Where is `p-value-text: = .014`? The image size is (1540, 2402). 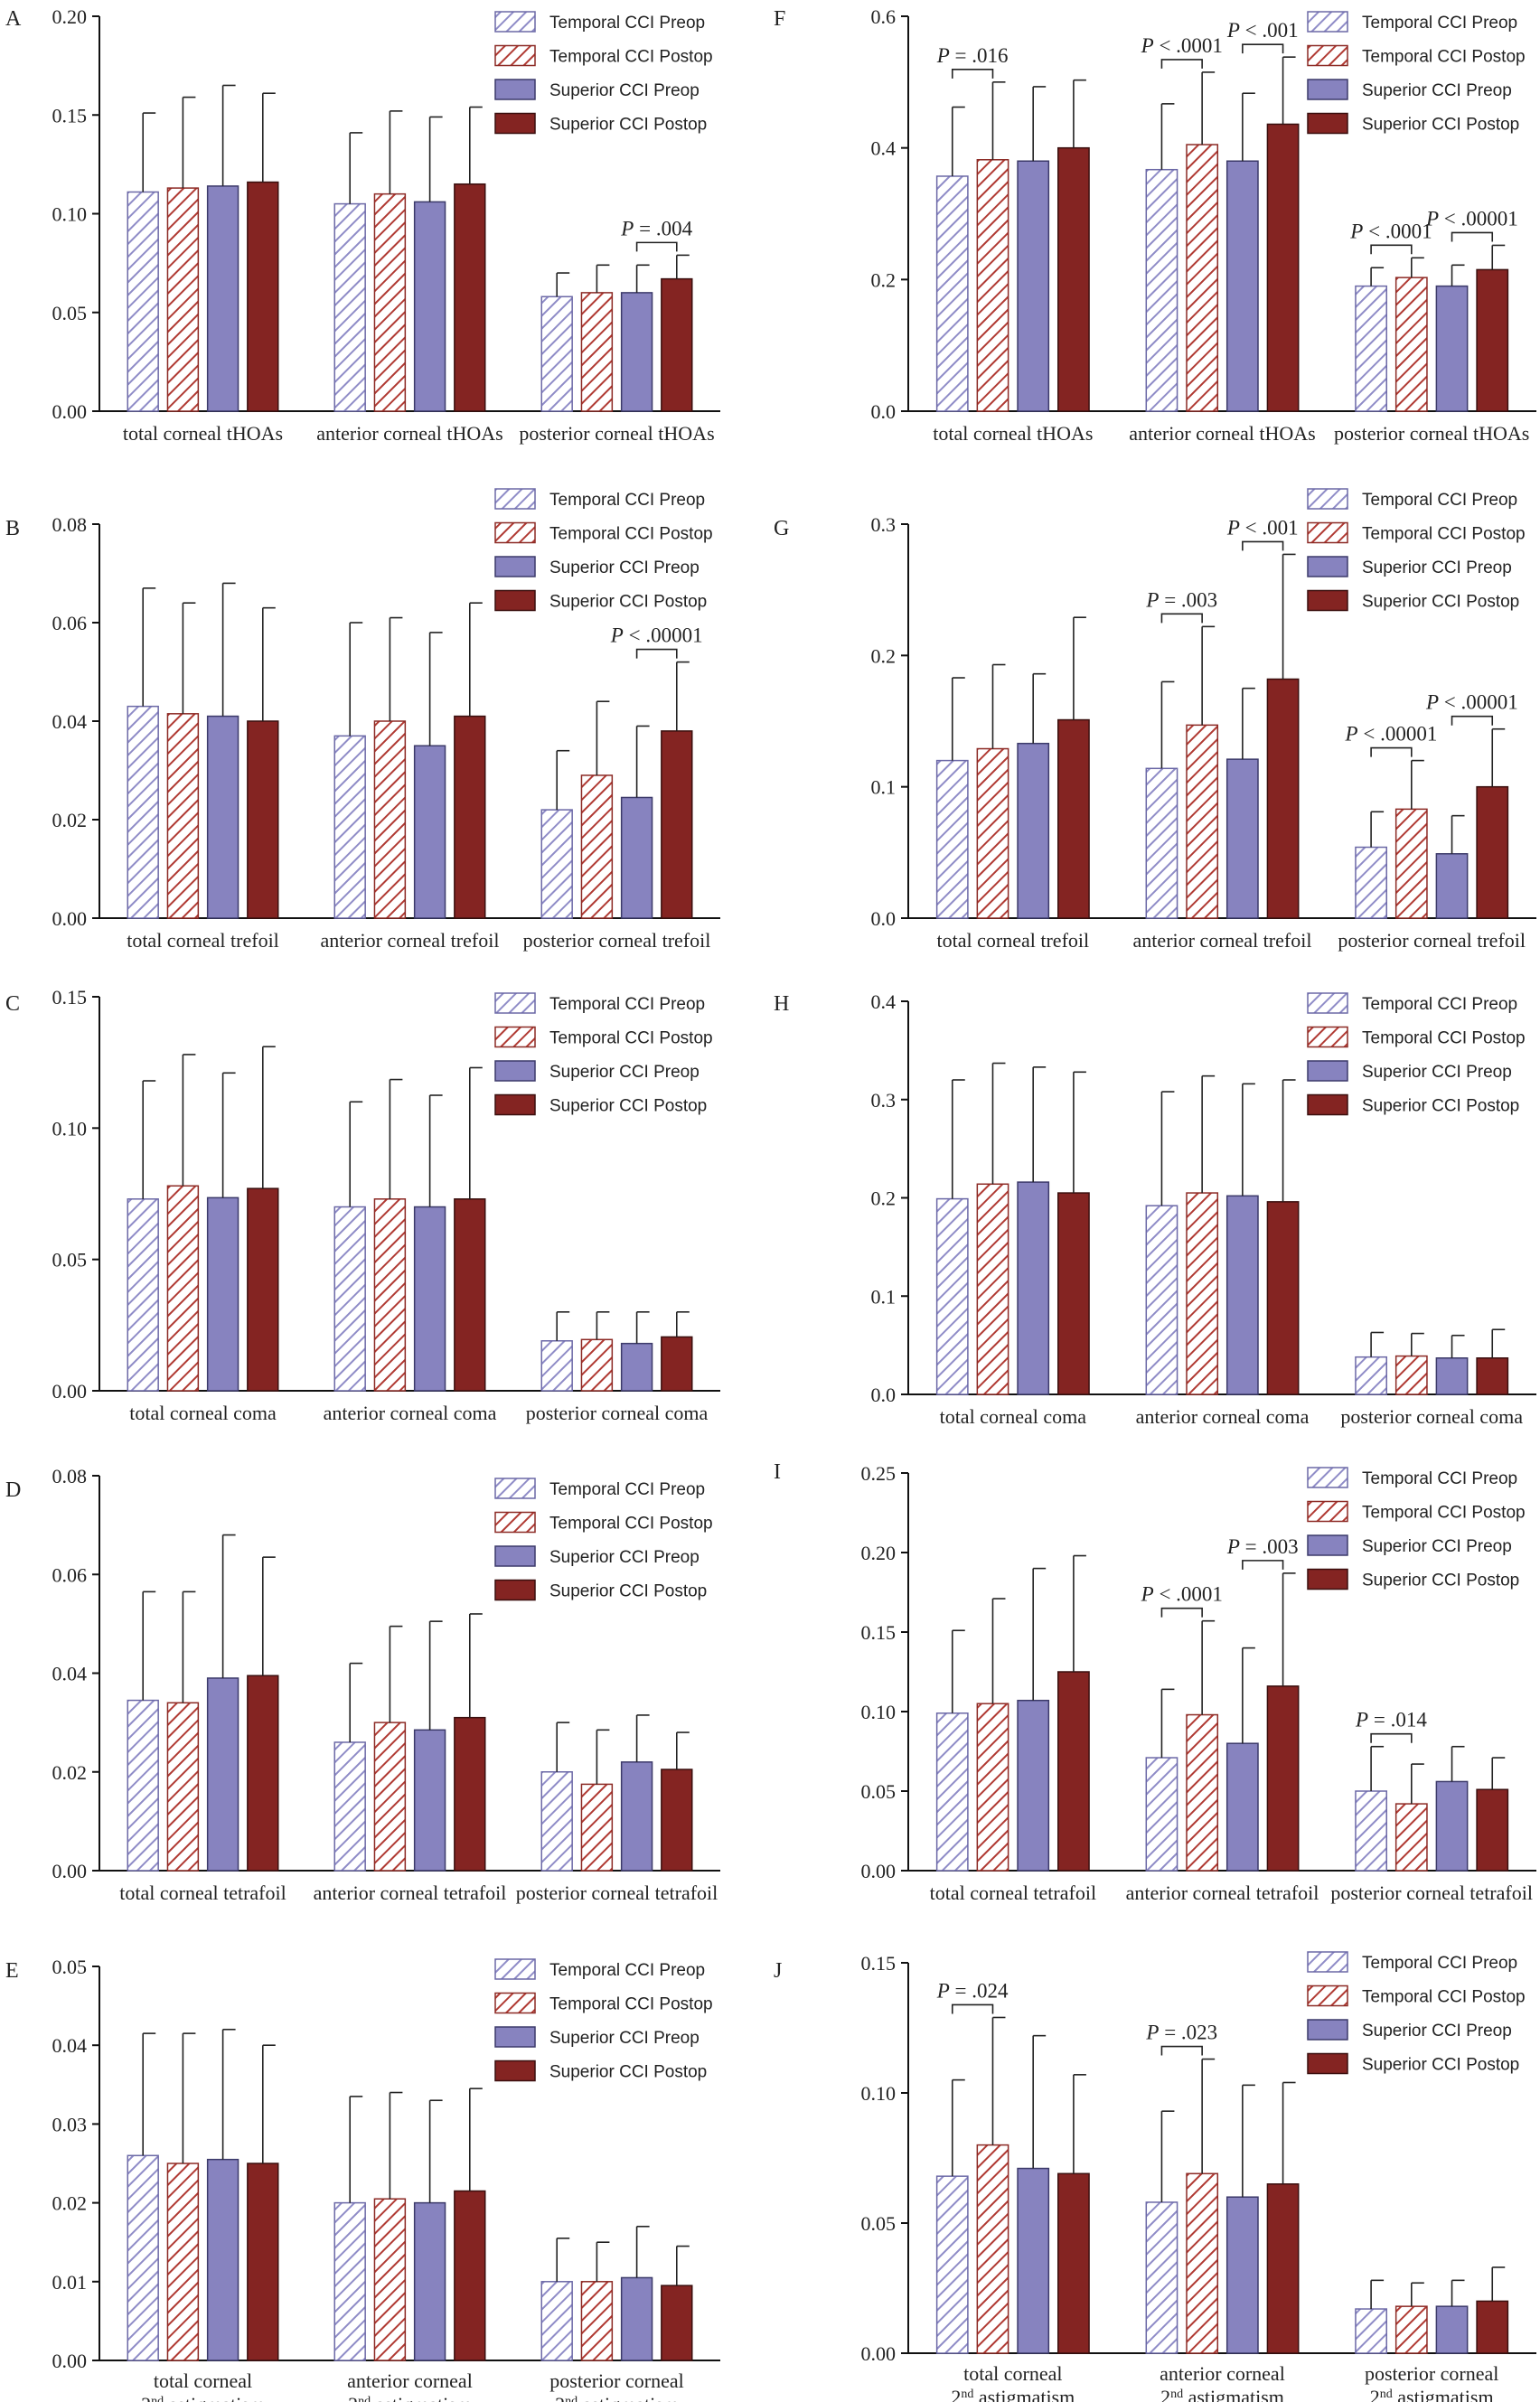 p-value-text: = .014 is located at coordinates (1397, 1720).